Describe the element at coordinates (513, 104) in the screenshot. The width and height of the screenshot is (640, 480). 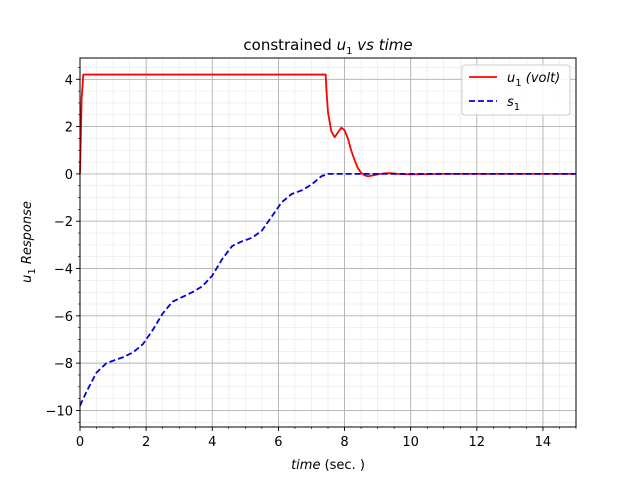
I see `legend-label-s1: s1` at that location.